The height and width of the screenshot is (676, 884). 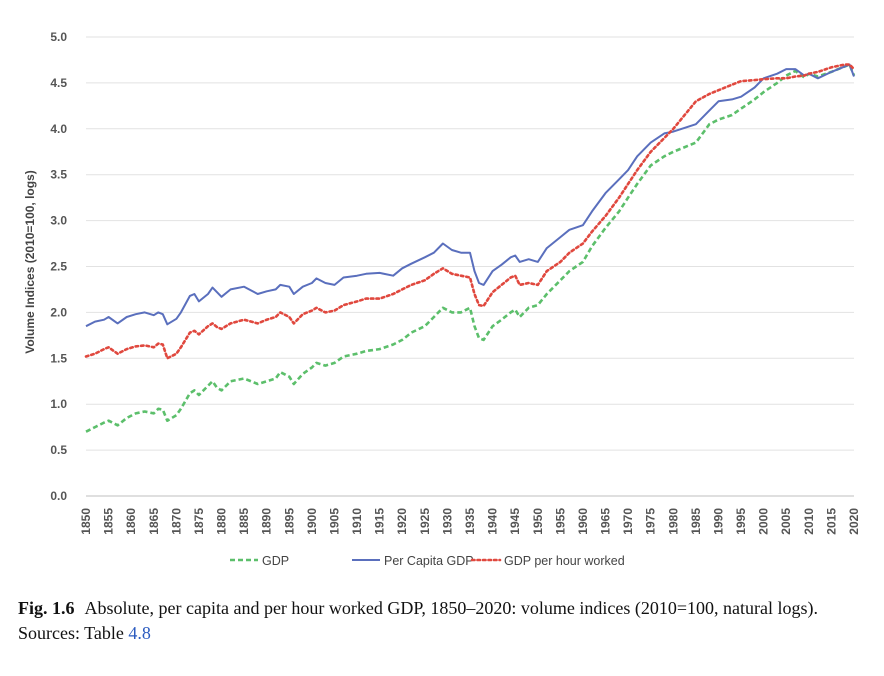 What do you see at coordinates (538, 521) in the screenshot?
I see `x-tick-label: 1950` at bounding box center [538, 521].